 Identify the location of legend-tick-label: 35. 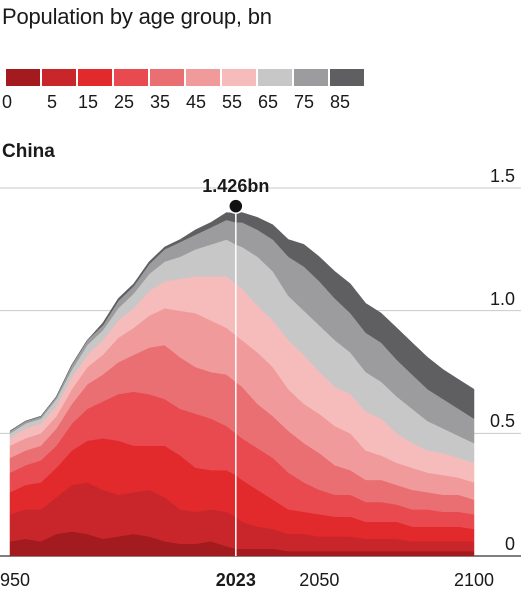
(160, 102).